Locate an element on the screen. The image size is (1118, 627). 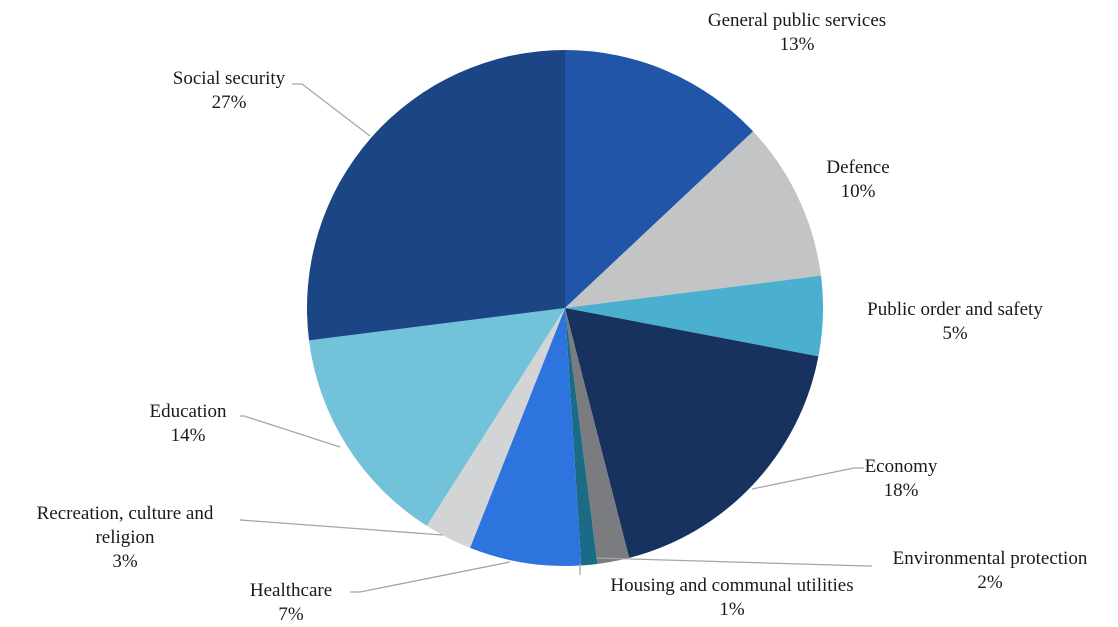
data-label-defence: Defence 10% is located at coordinates (857, 179).